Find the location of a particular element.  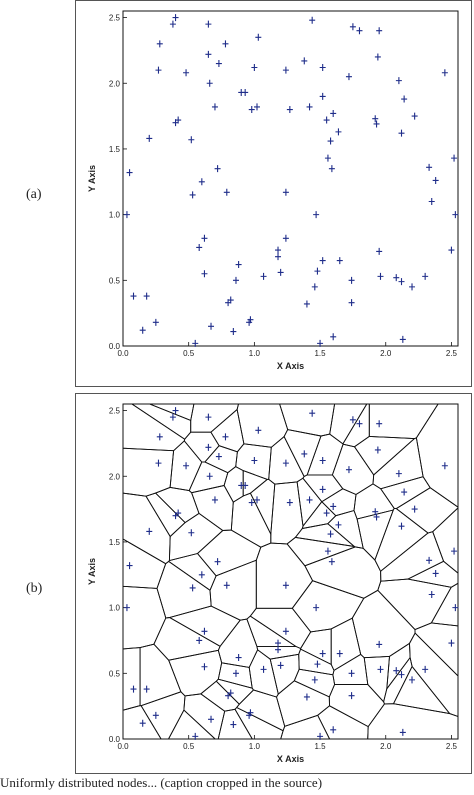

x-tick-label: 1.5 is located at coordinates (320, 353).